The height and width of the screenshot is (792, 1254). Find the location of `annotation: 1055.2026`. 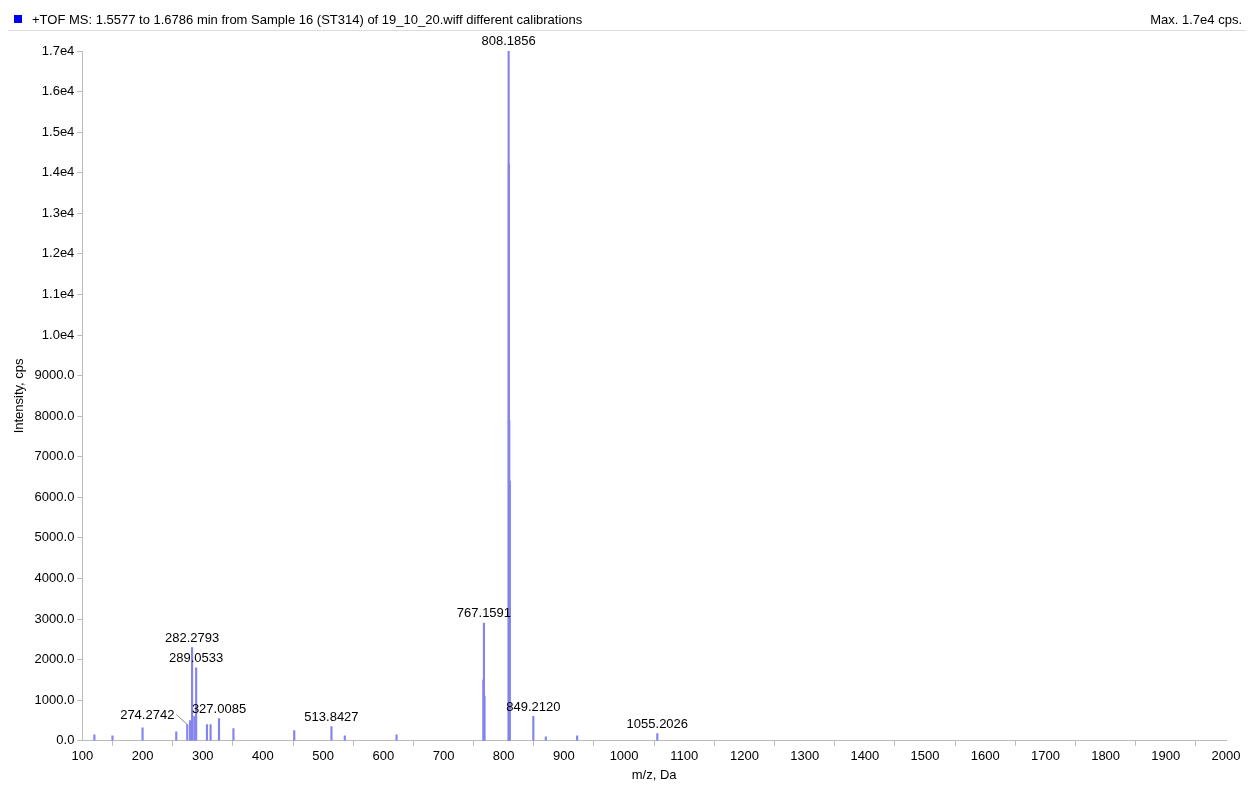

annotation: 1055.2026 is located at coordinates (657, 723).